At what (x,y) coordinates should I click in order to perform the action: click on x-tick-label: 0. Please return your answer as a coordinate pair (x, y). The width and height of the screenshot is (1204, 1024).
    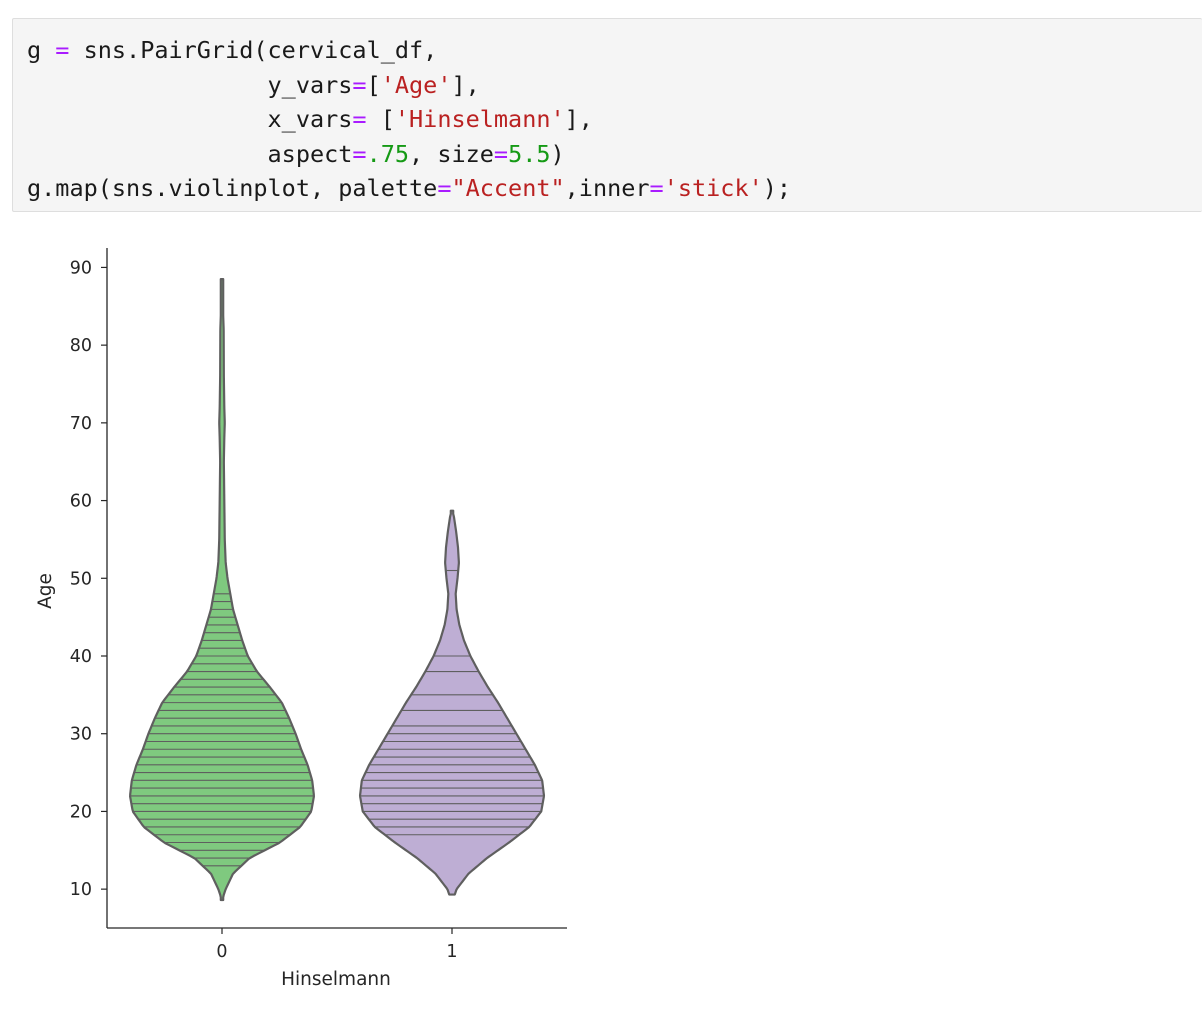
    Looking at the image, I should click on (221, 952).